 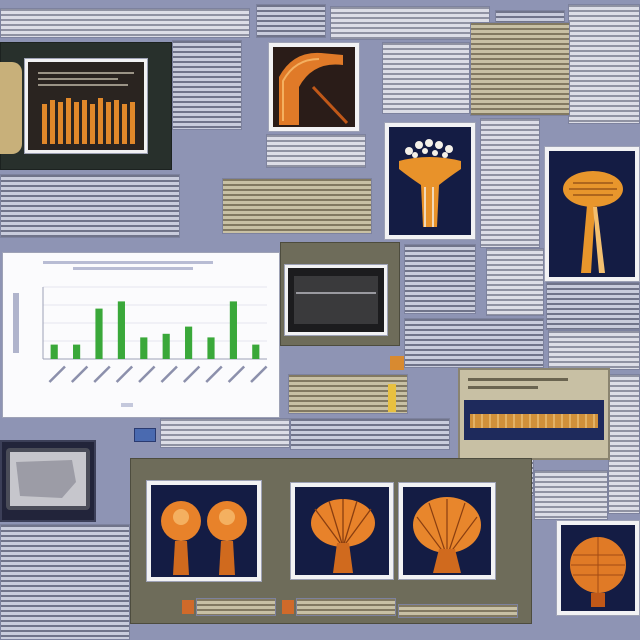 I want to click on comb-image, so click(x=534, y=409).